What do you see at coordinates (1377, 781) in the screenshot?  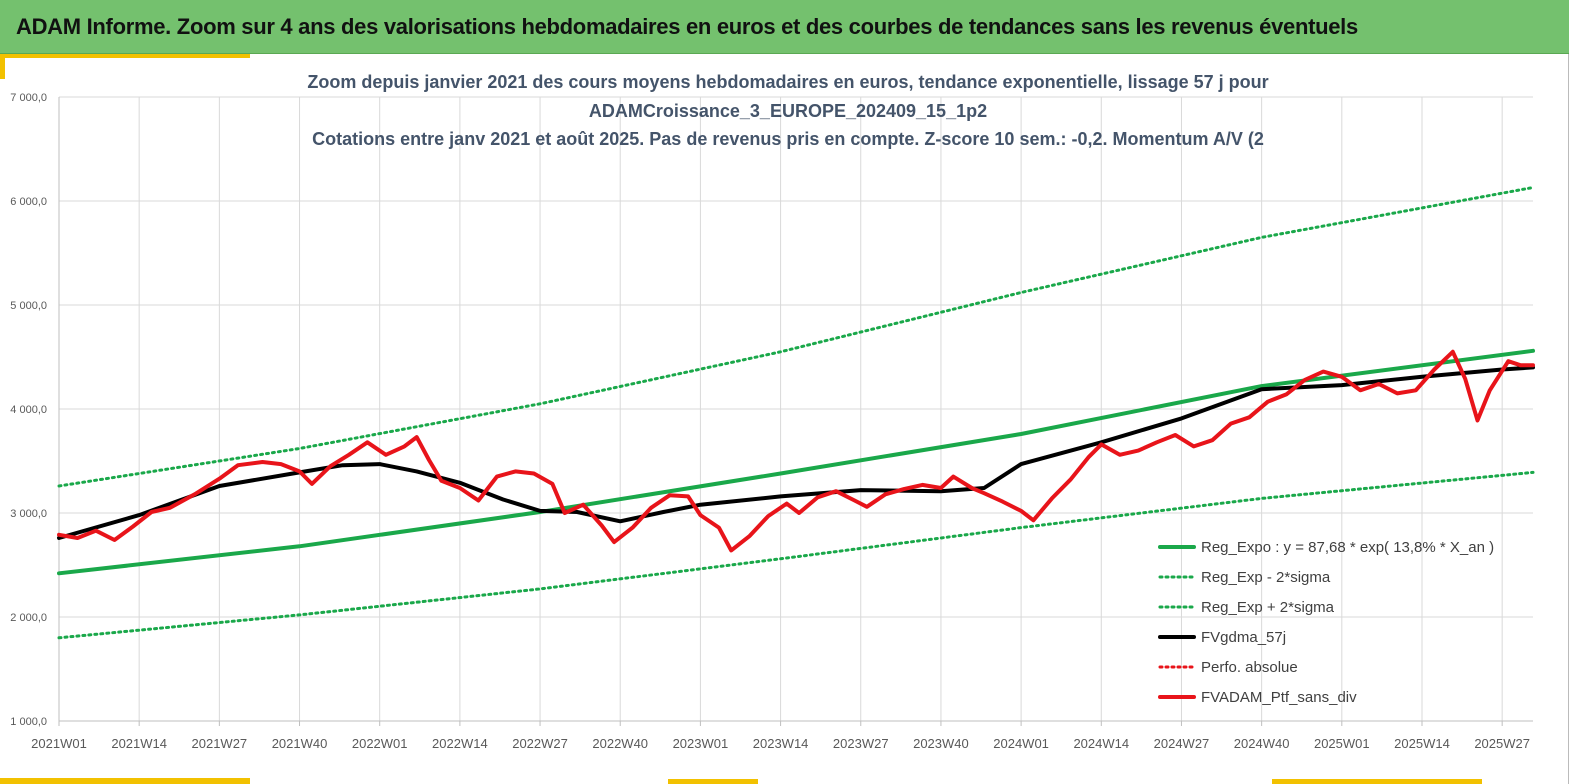 I see `accent-bar-bottom-right` at bounding box center [1377, 781].